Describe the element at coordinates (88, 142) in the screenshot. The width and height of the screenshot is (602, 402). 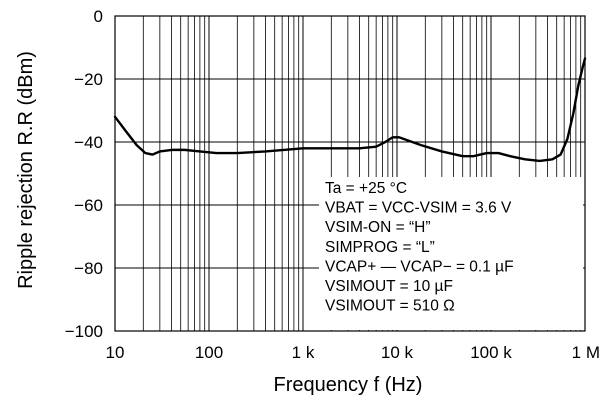
I see `y-tick-label: −40` at that location.